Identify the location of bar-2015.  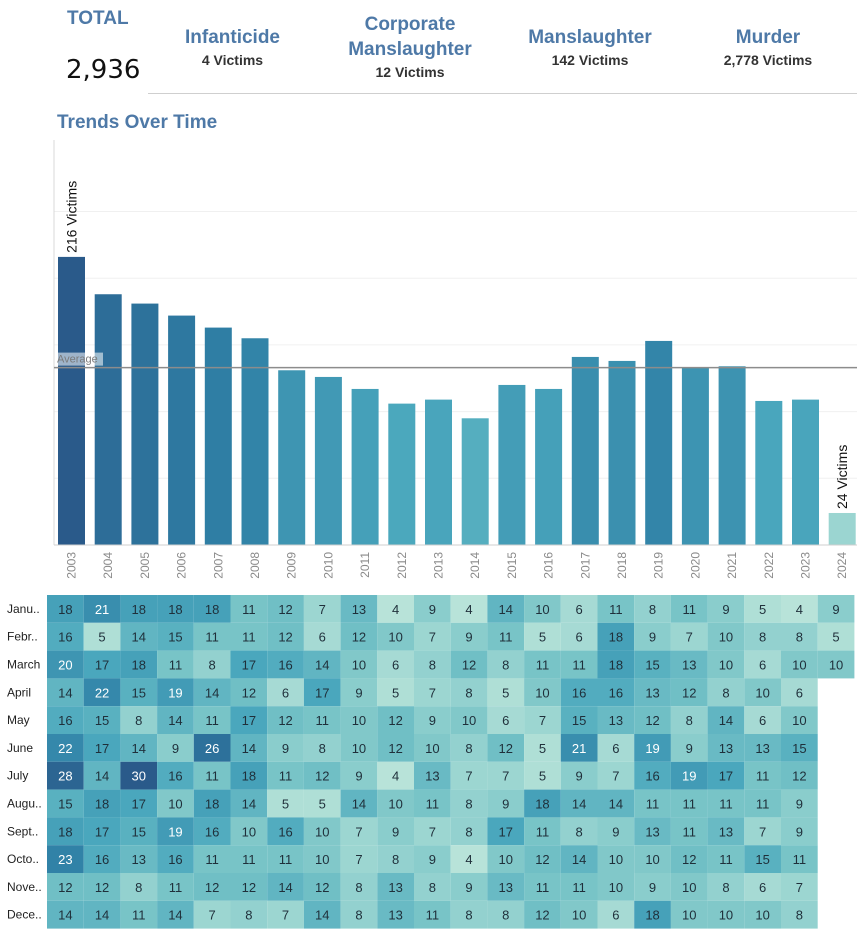
(512, 464).